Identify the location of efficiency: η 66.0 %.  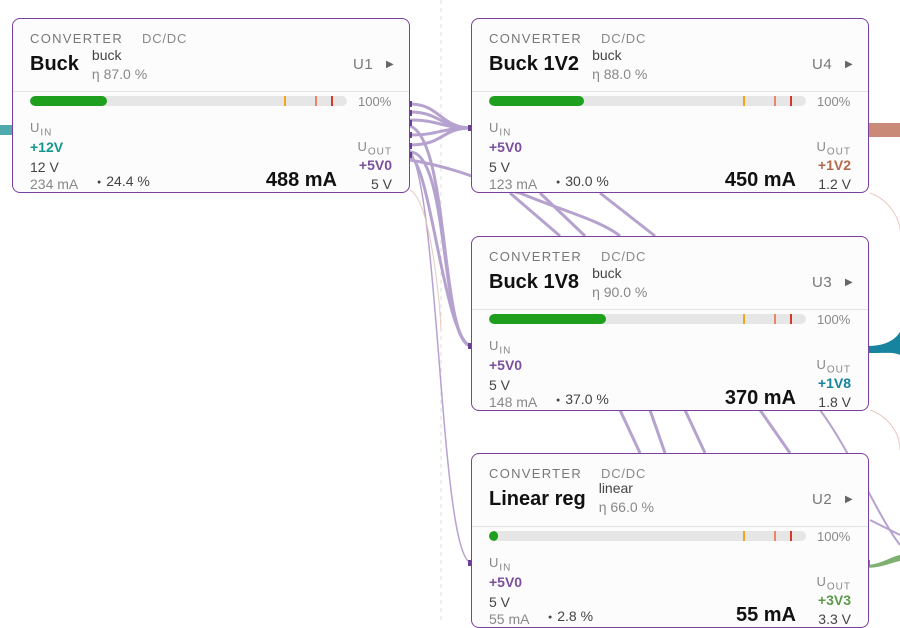
(626, 507).